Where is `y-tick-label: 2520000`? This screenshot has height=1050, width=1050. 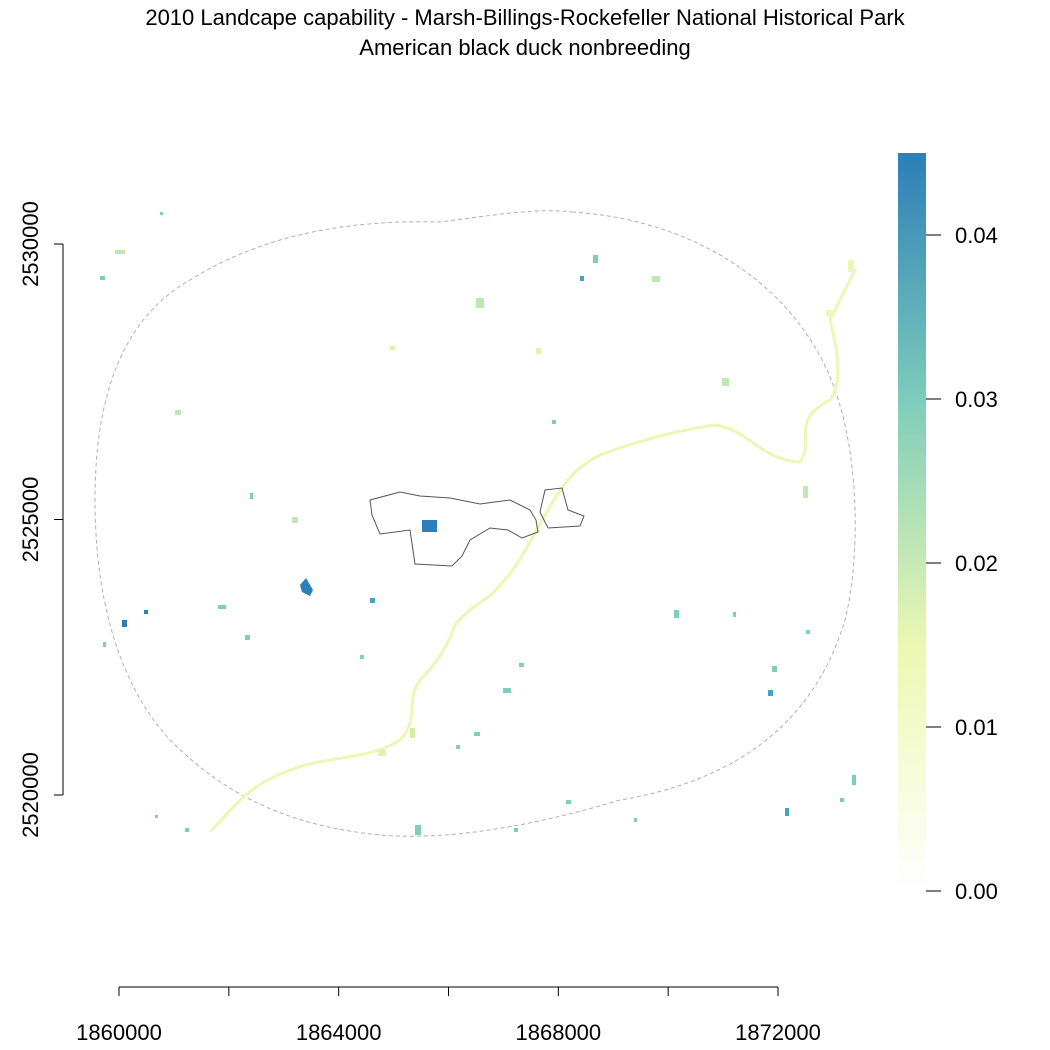
y-tick-label: 2520000 is located at coordinates (30, 795).